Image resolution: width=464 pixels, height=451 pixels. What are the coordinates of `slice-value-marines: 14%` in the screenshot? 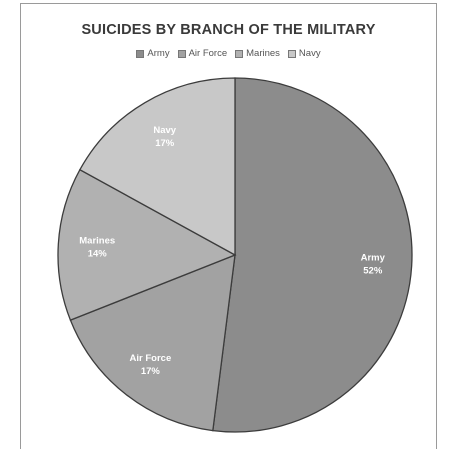 It's located at (98, 253).